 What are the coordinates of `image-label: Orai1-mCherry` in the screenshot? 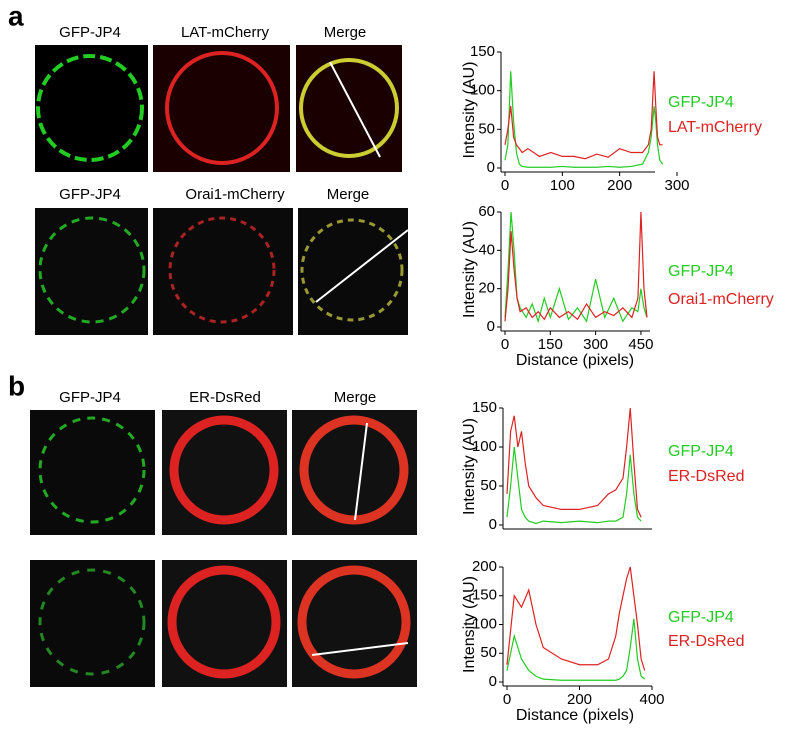 It's located at (235, 194).